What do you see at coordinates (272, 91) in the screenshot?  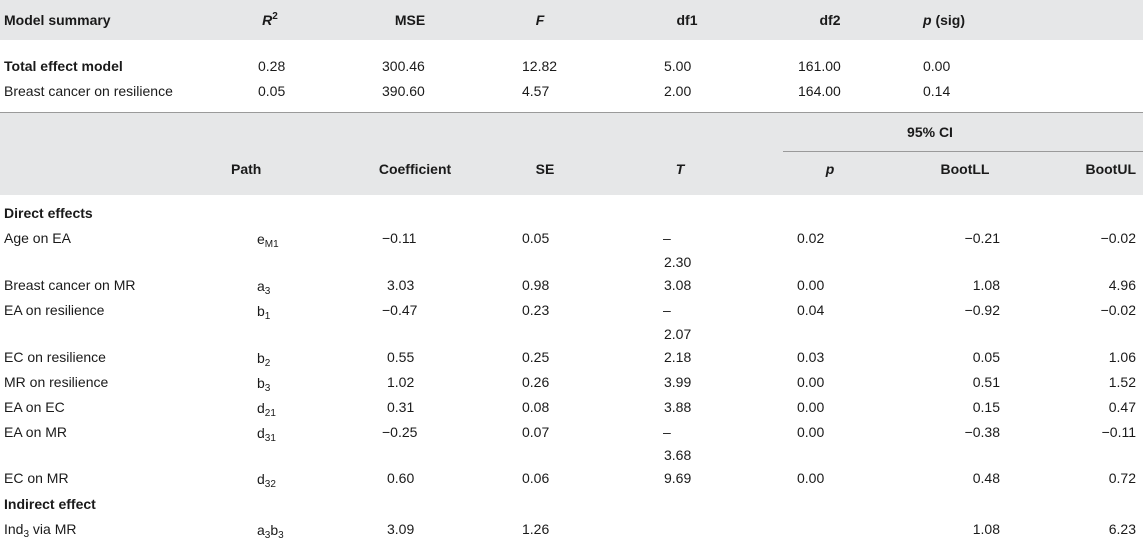 I see `summary-row-r2: 0.05` at bounding box center [272, 91].